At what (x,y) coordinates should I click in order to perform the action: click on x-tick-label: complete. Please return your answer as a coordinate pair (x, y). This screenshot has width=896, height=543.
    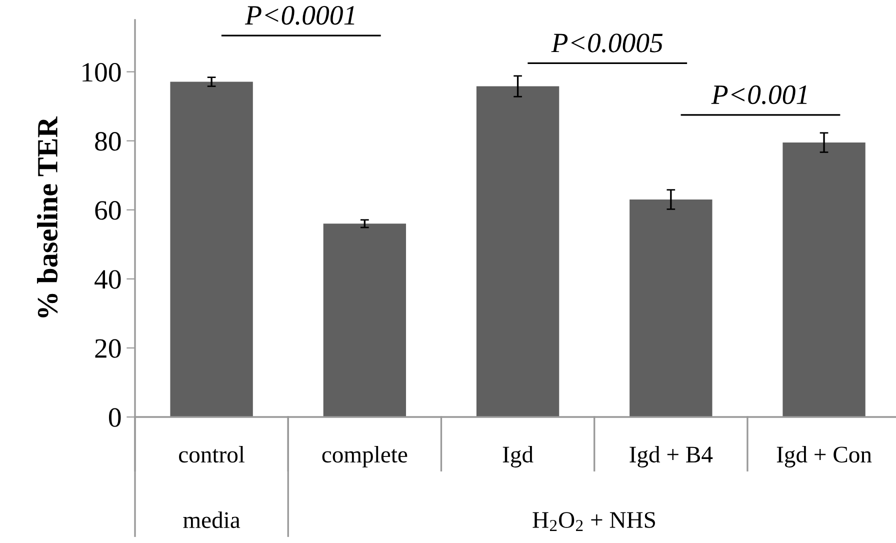
    Looking at the image, I should click on (365, 457).